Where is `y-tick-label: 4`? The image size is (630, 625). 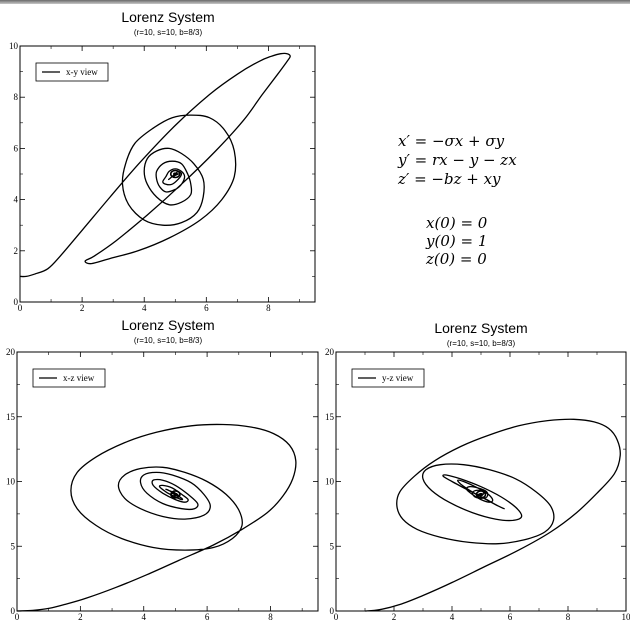
y-tick-label: 4 is located at coordinates (16, 200).